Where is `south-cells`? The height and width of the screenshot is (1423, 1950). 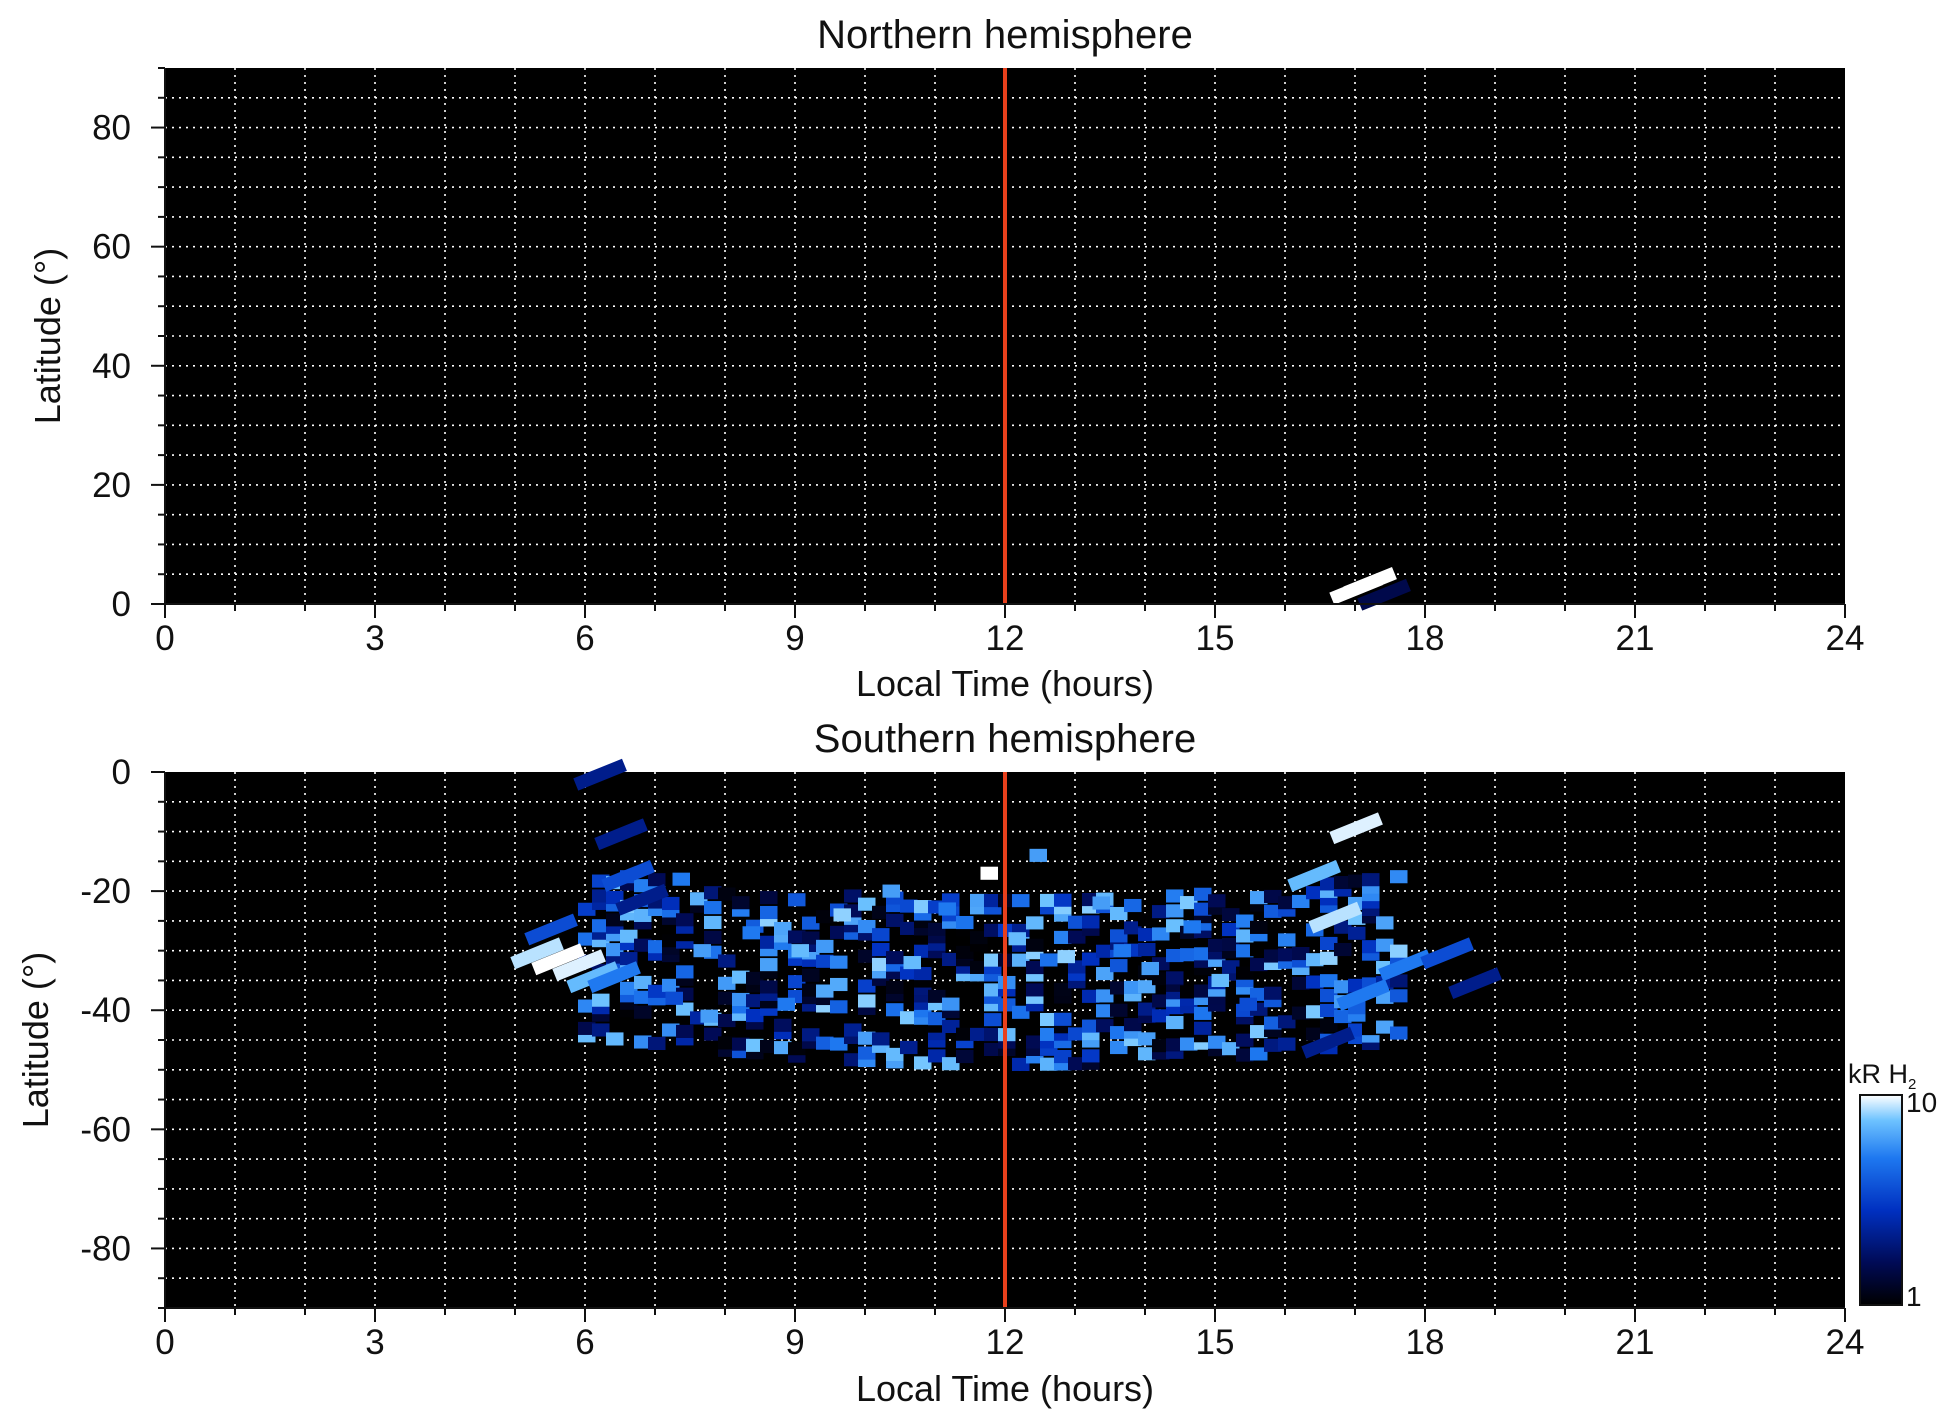 south-cells is located at coordinates (1006, 914).